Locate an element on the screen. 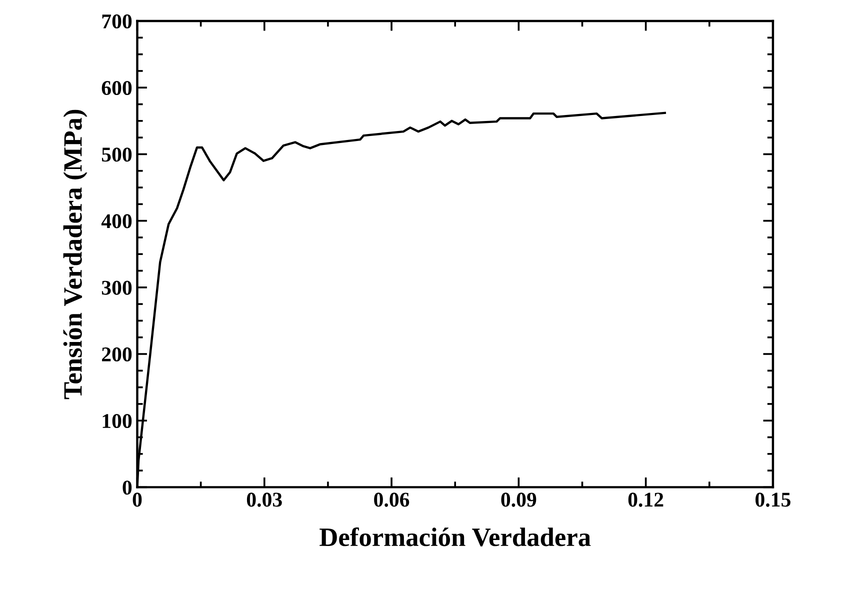 The height and width of the screenshot is (600, 842). y-tick-label: 500 is located at coordinates (117, 155).